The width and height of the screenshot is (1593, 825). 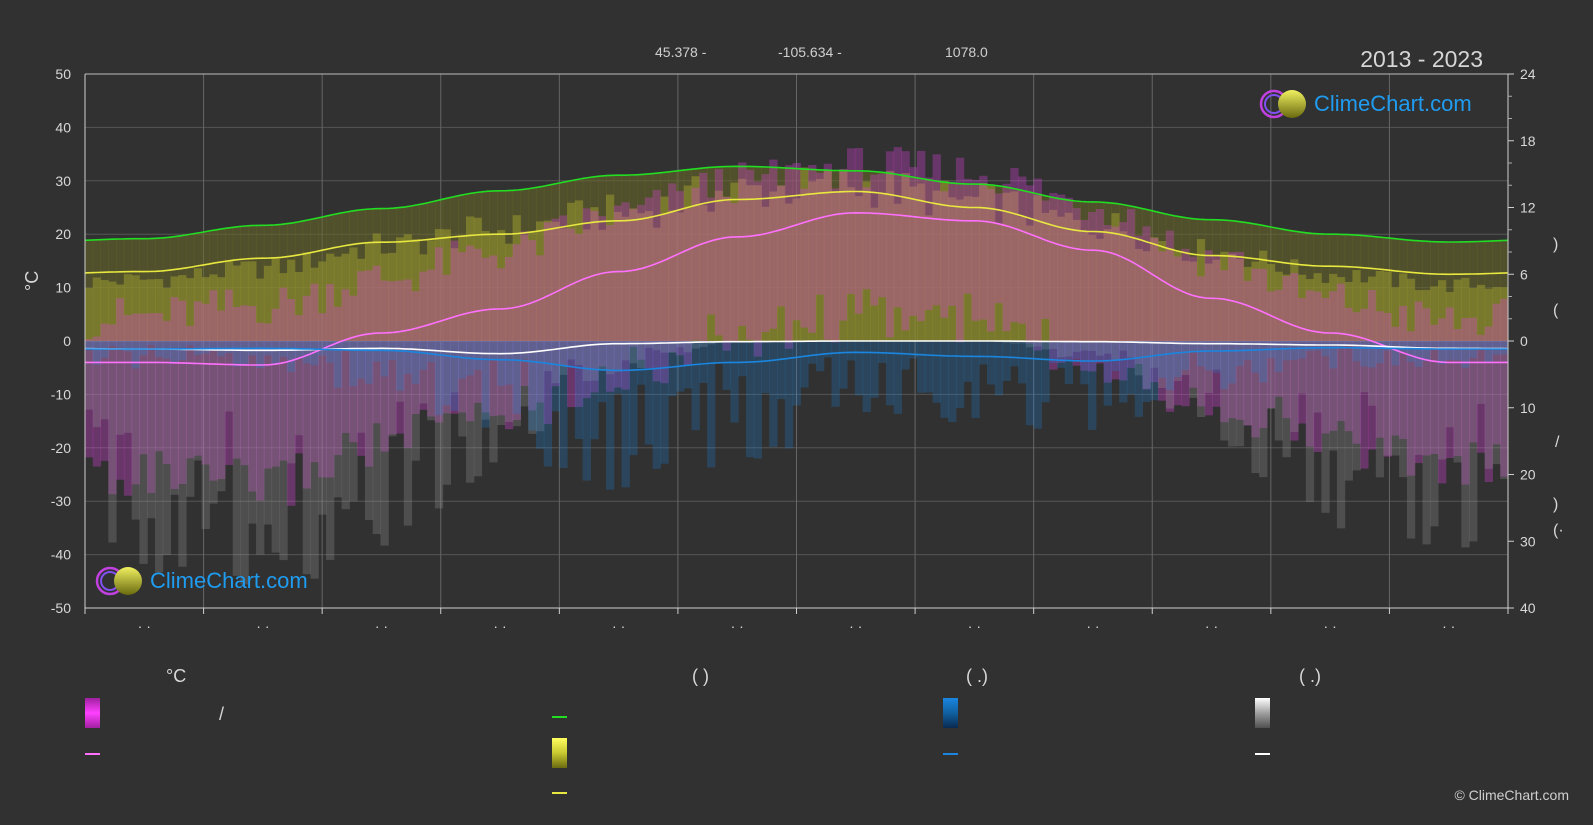 I want to click on legend-swatch-rain, so click(x=950, y=713).